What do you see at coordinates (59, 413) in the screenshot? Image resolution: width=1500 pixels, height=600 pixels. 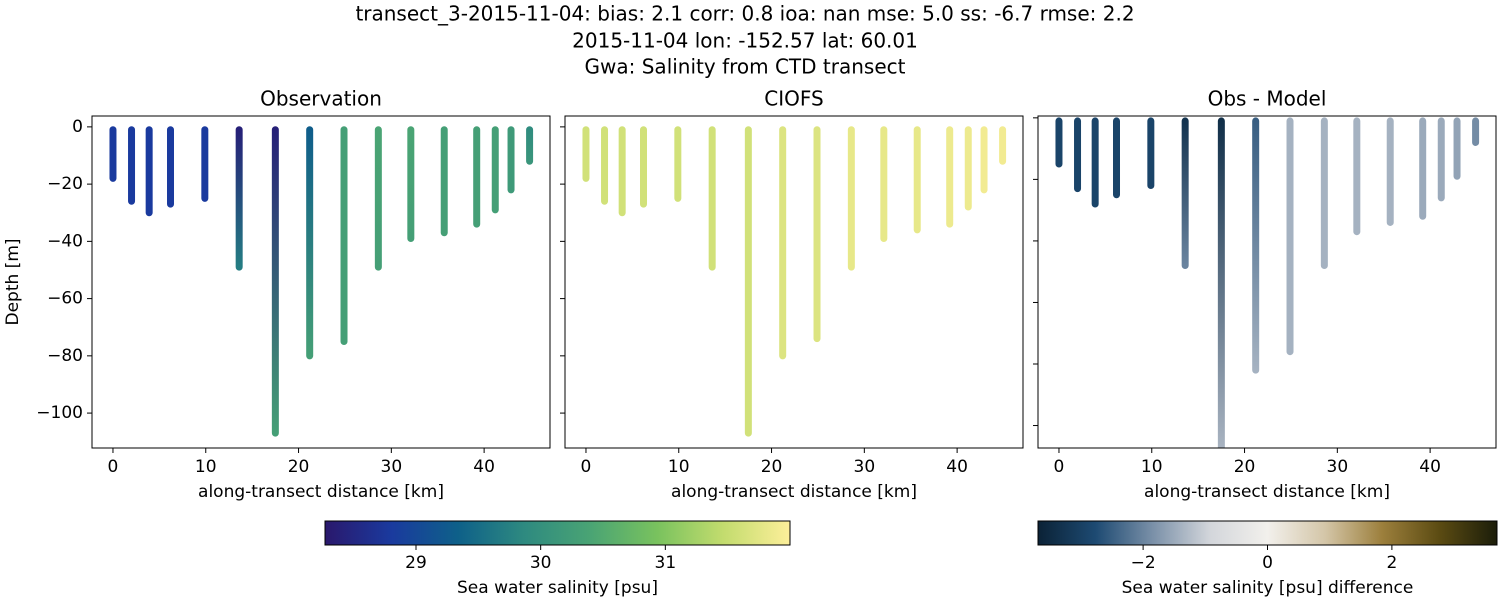 I see `y-tick-label: −100` at bounding box center [59, 413].